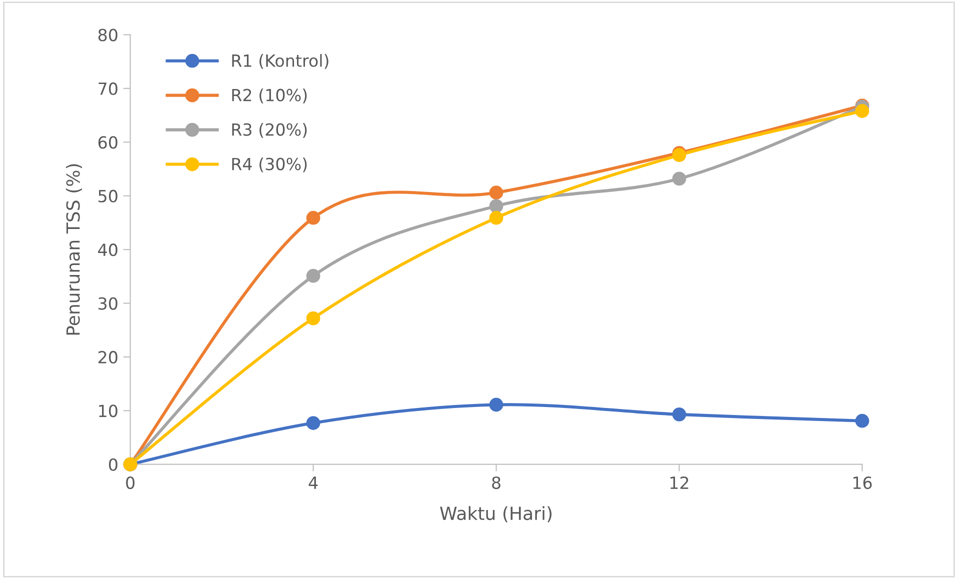  I want to click on y-tick-label: 20, so click(108, 357).